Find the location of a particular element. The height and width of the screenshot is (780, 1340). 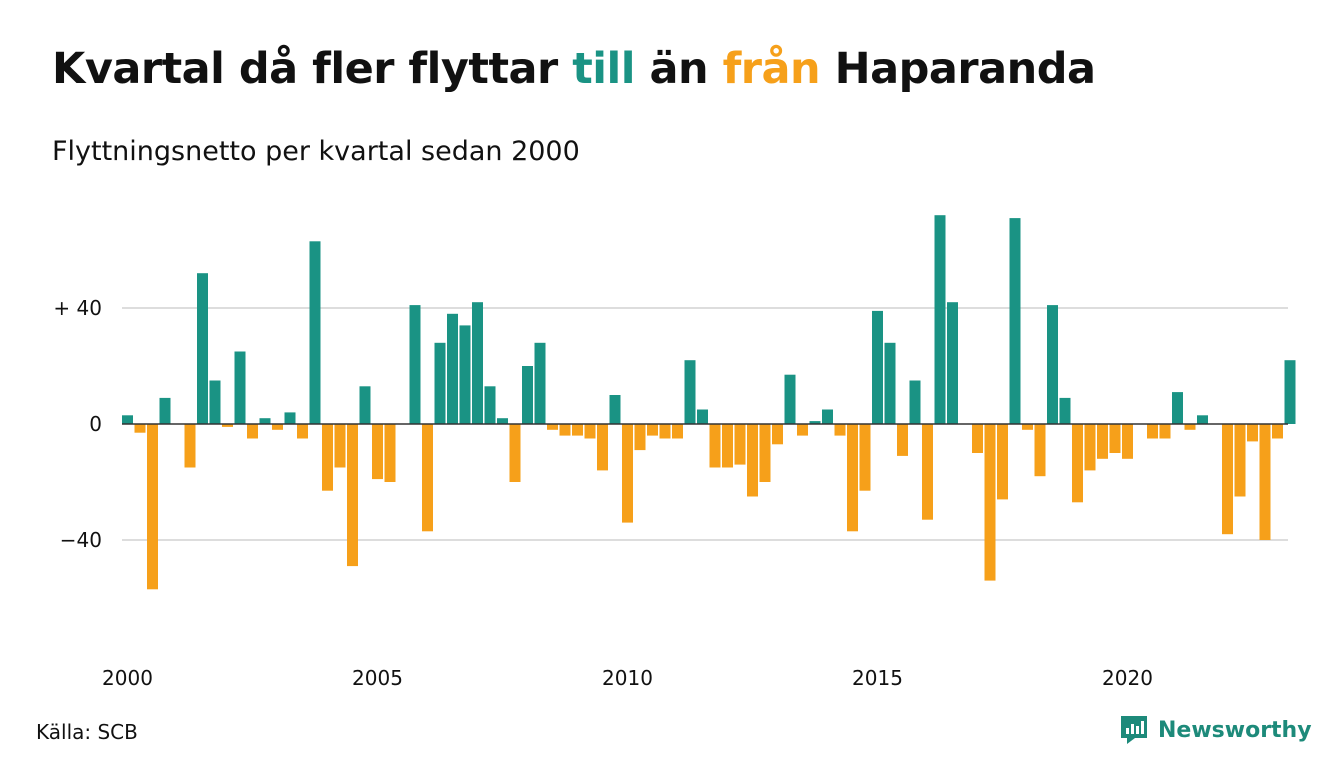

bar-q64 is located at coordinates (927, 472).